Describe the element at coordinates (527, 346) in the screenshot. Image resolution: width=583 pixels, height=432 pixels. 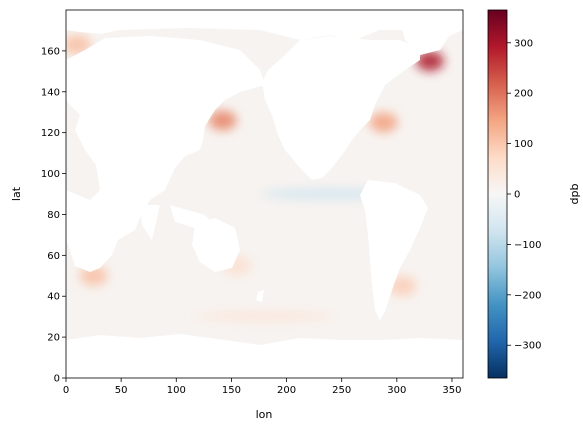
I see `colorbar-tick-label: −300` at that location.